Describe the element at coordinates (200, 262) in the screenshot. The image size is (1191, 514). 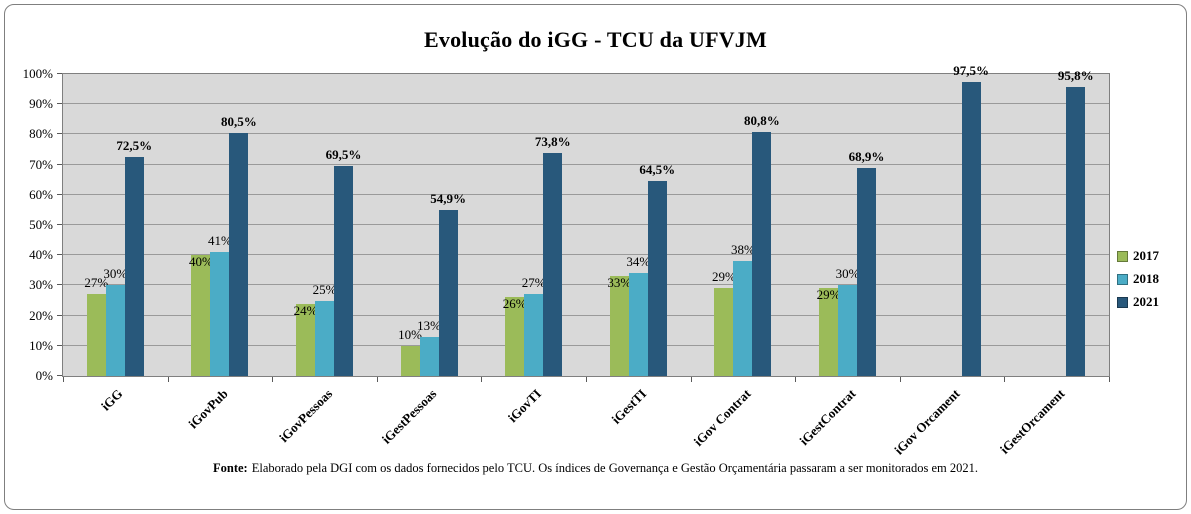
I see `bar-value-label: 40%` at that location.